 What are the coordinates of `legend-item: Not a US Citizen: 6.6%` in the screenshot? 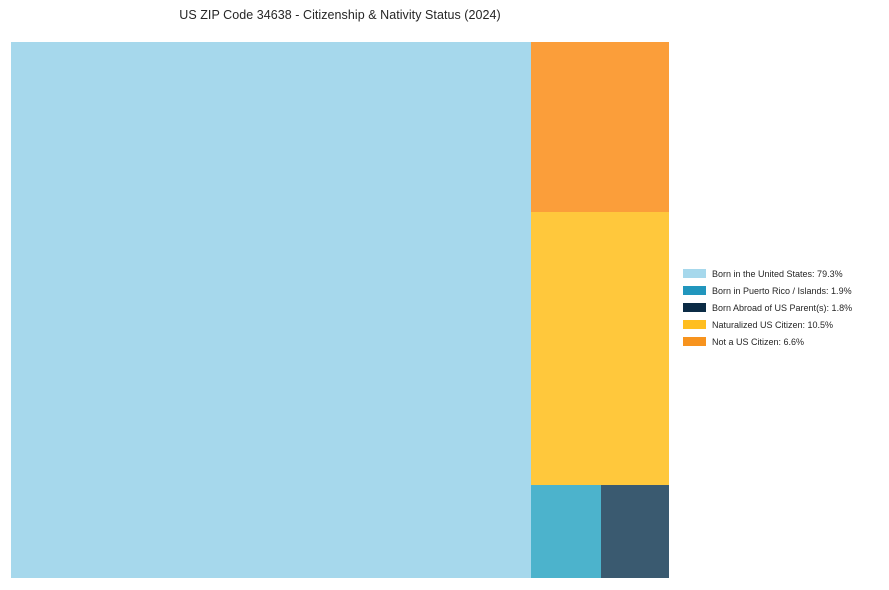 It's located at (783, 341).